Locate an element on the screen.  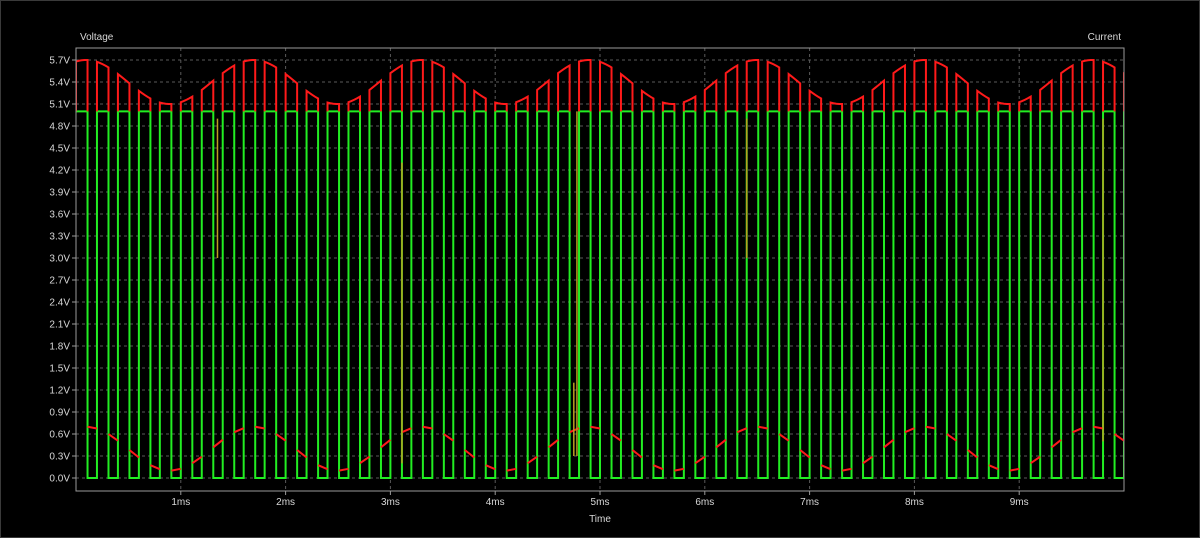
y-tick-label: 2.4V is located at coordinates (59, 303).